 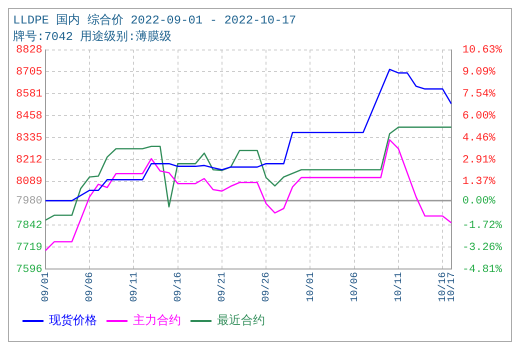 What do you see at coordinates (479, 160) in the screenshot?
I see `y2-tick-label: 2.91%` at bounding box center [479, 160].